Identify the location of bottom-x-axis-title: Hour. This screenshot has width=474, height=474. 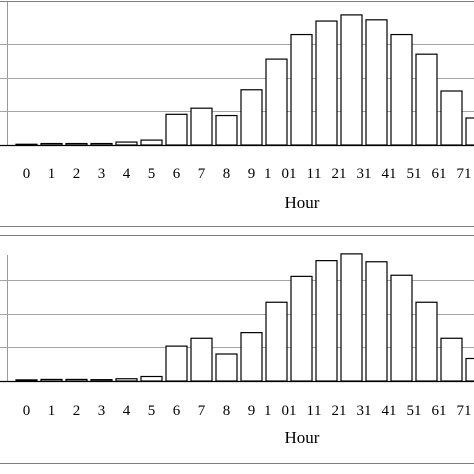
(302, 437).